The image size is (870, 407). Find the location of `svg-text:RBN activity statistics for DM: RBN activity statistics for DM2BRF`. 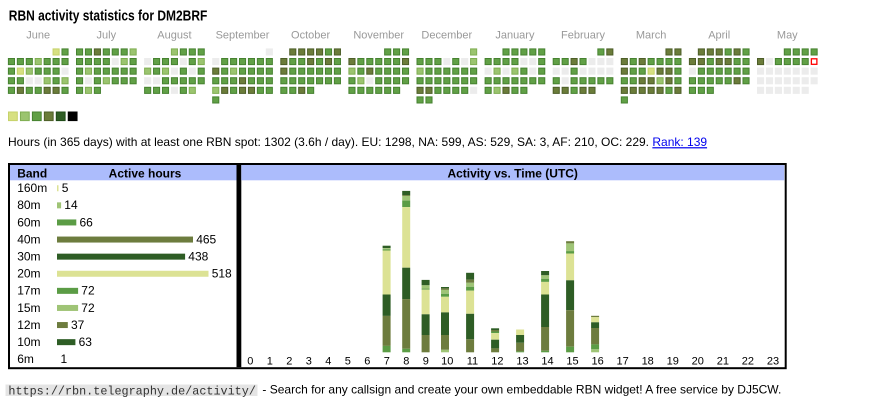

svg-text:RBN activity statistics for DM: RBN activity statistics for DM2BRF is located at coordinates (108, 16).